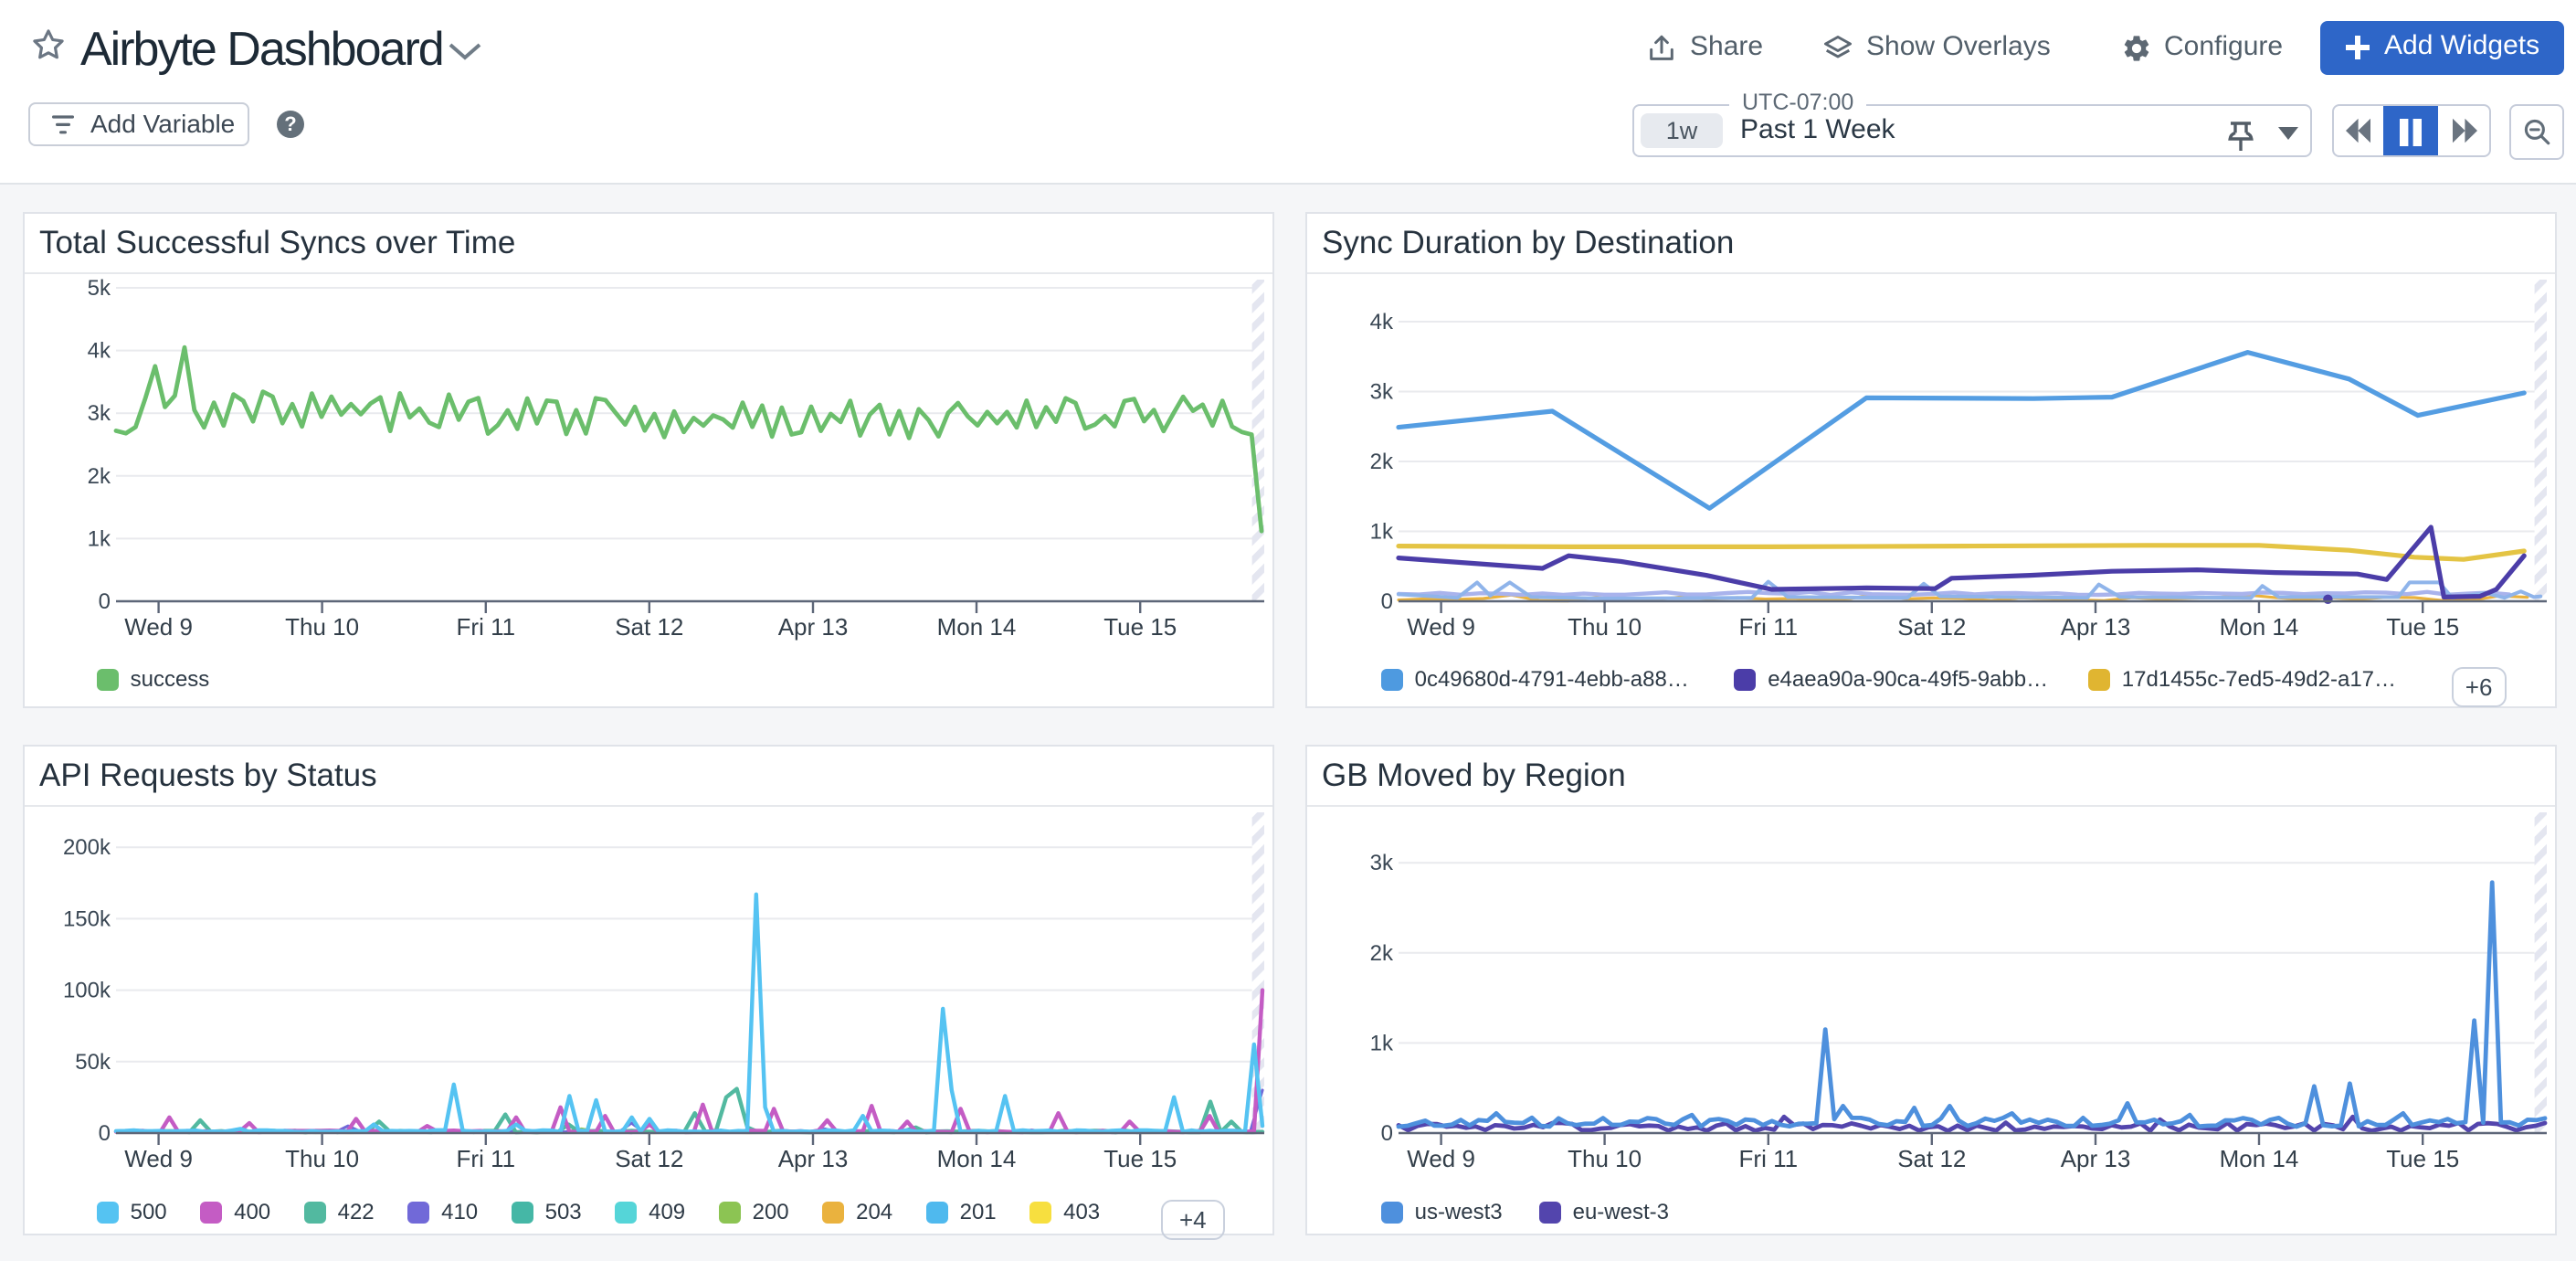 The image size is (2576, 1261). What do you see at coordinates (93, 1063) in the screenshot?
I see `svg-text: 50k` at bounding box center [93, 1063].